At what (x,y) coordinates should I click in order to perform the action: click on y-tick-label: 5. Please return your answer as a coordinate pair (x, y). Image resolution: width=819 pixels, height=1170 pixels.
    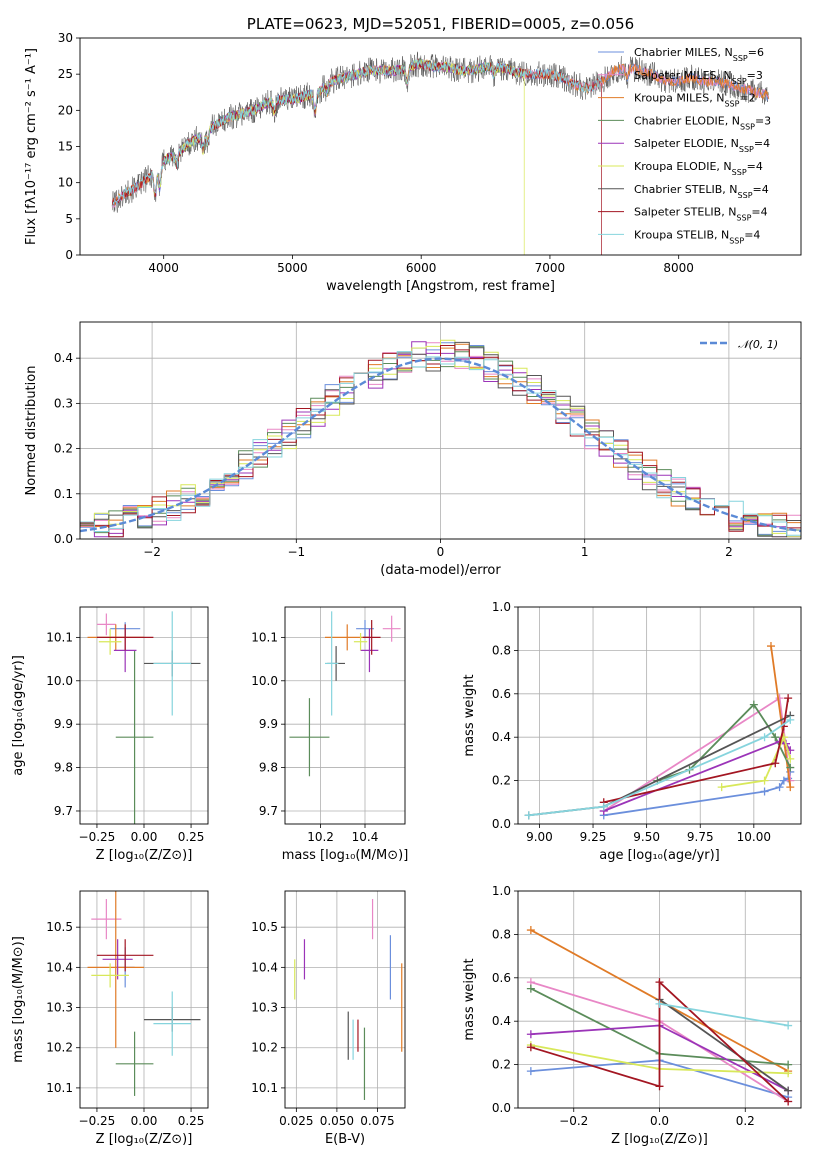
    Looking at the image, I should click on (69, 219).